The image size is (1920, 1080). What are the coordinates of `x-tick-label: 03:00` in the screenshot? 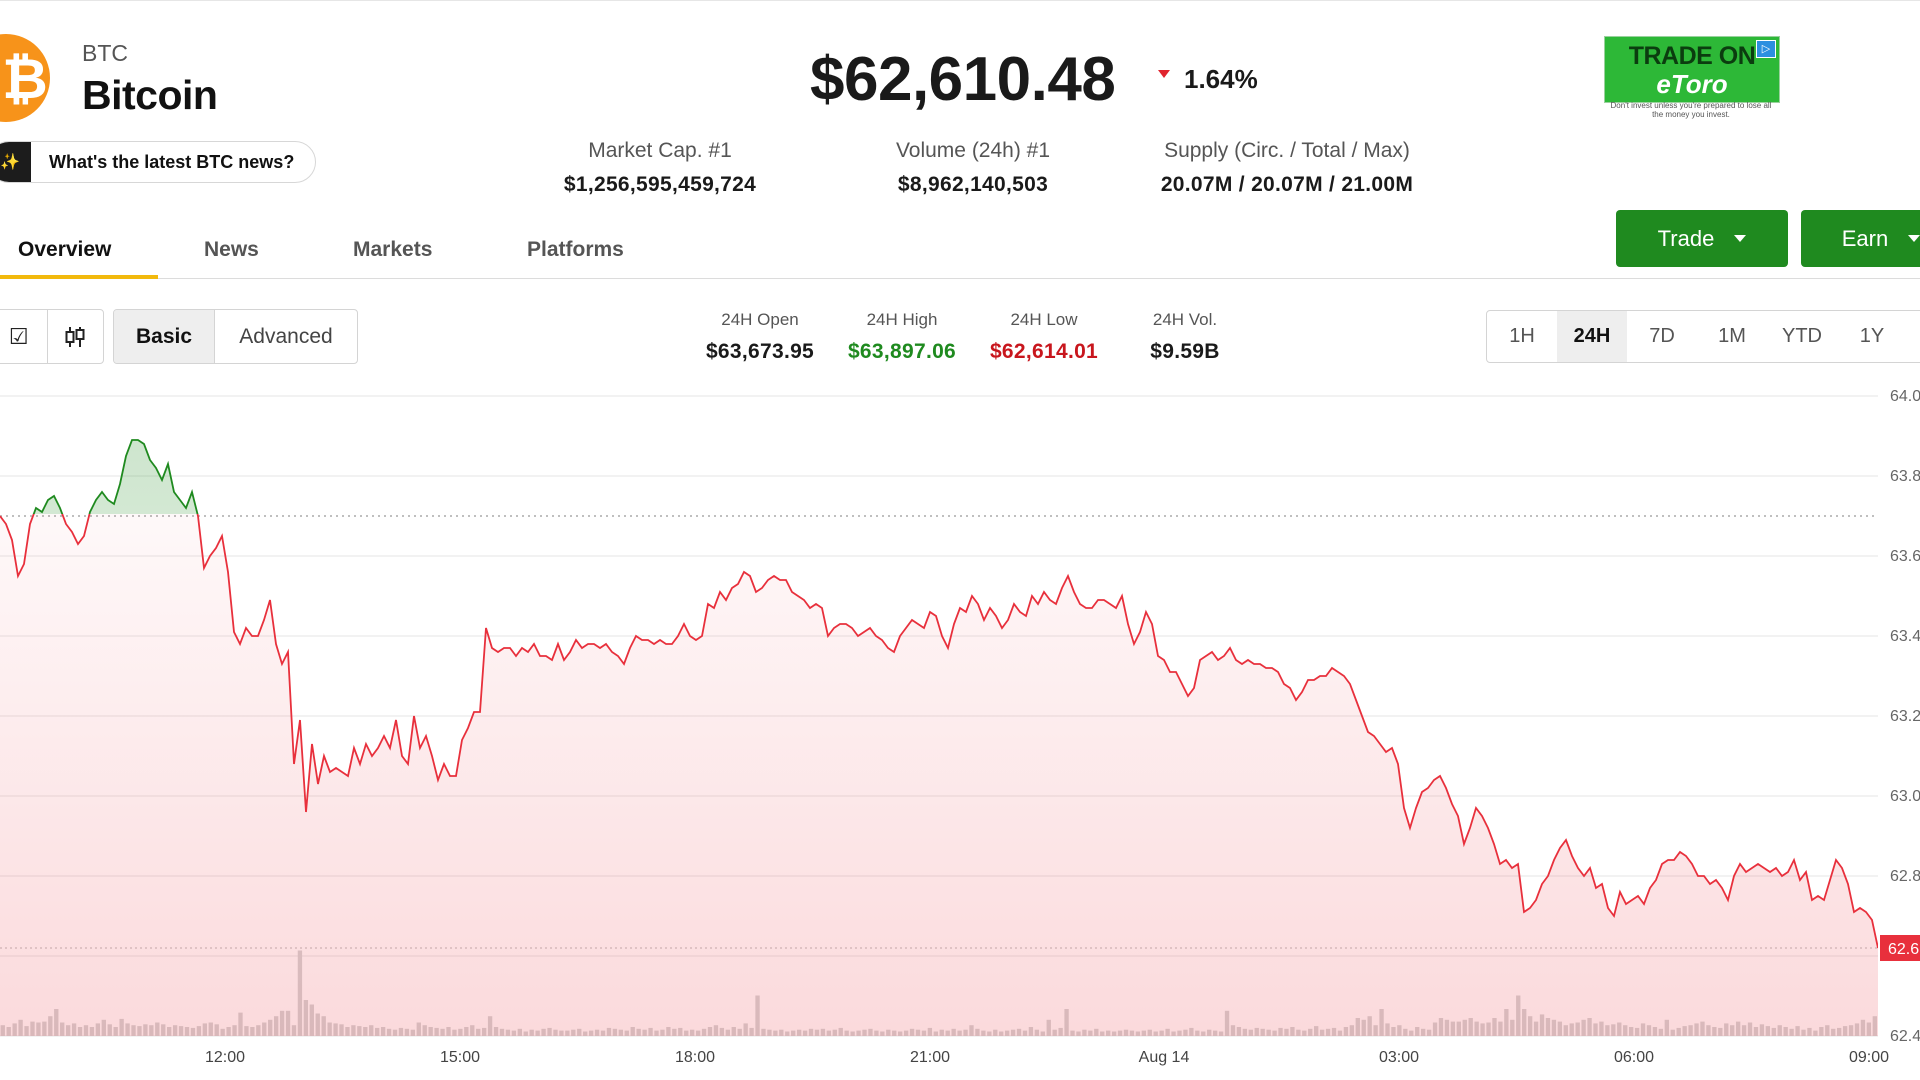 It's located at (1399, 1057).